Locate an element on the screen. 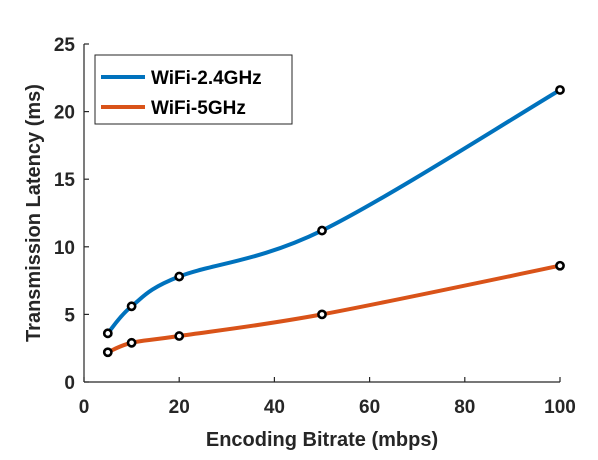 This screenshot has width=598, height=460. y-tick-label: 10 is located at coordinates (64, 248).